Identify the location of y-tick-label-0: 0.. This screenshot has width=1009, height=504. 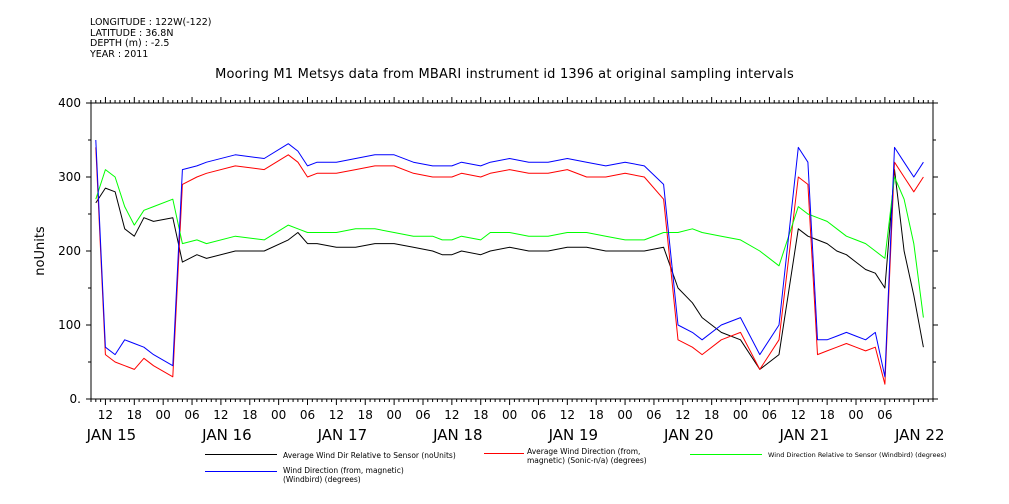
(75, 399).